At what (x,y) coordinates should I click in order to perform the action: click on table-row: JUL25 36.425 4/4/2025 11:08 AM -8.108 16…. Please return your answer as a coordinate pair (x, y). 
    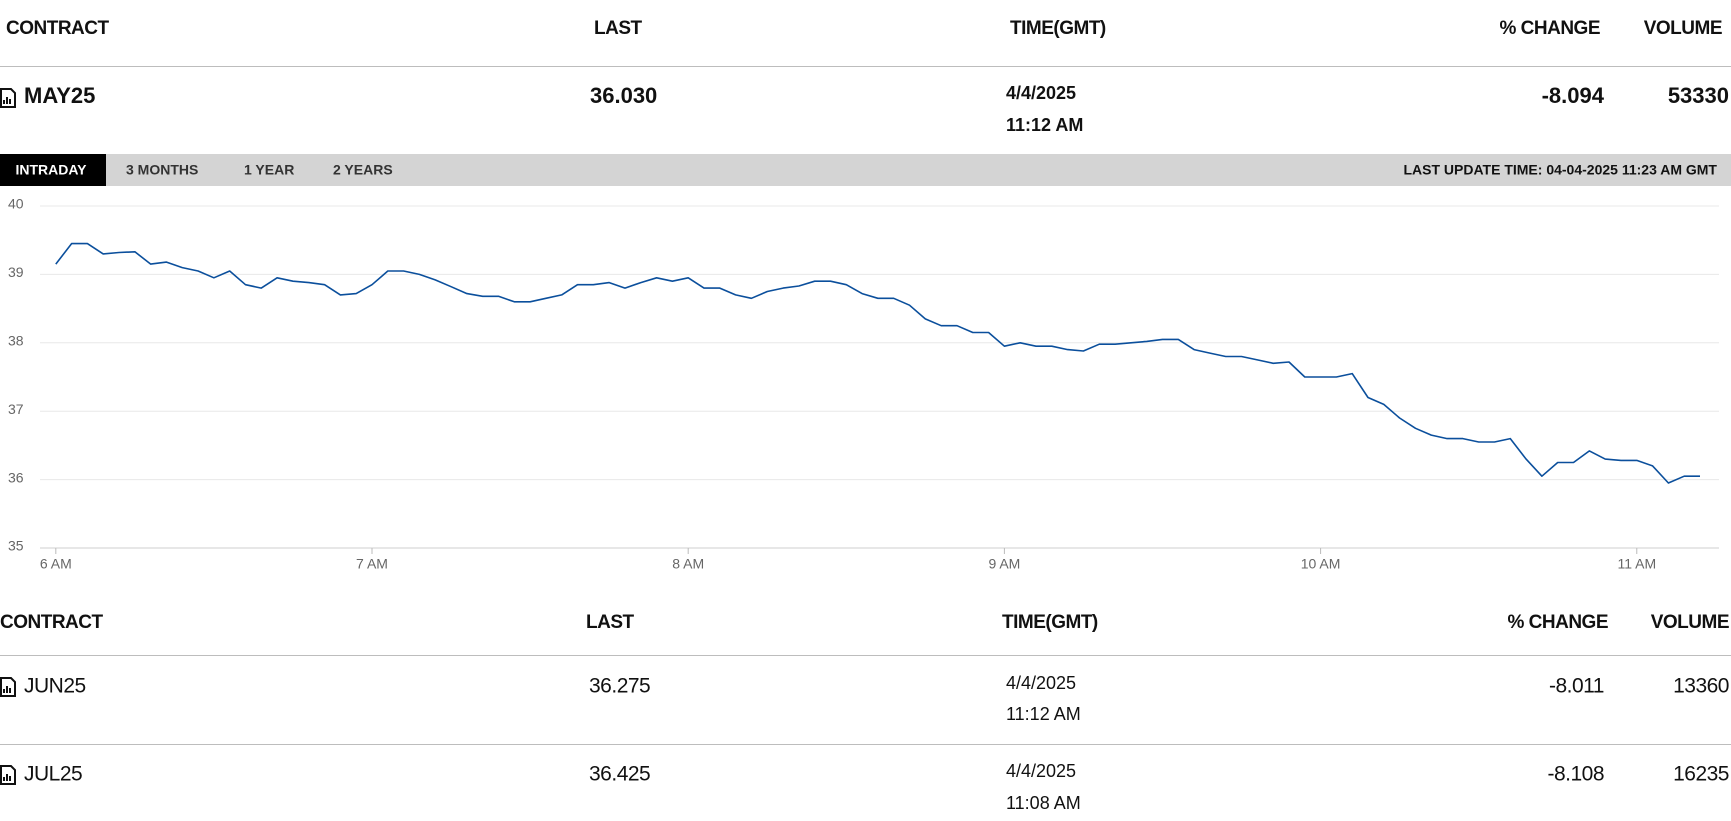
    Looking at the image, I should click on (865, 787).